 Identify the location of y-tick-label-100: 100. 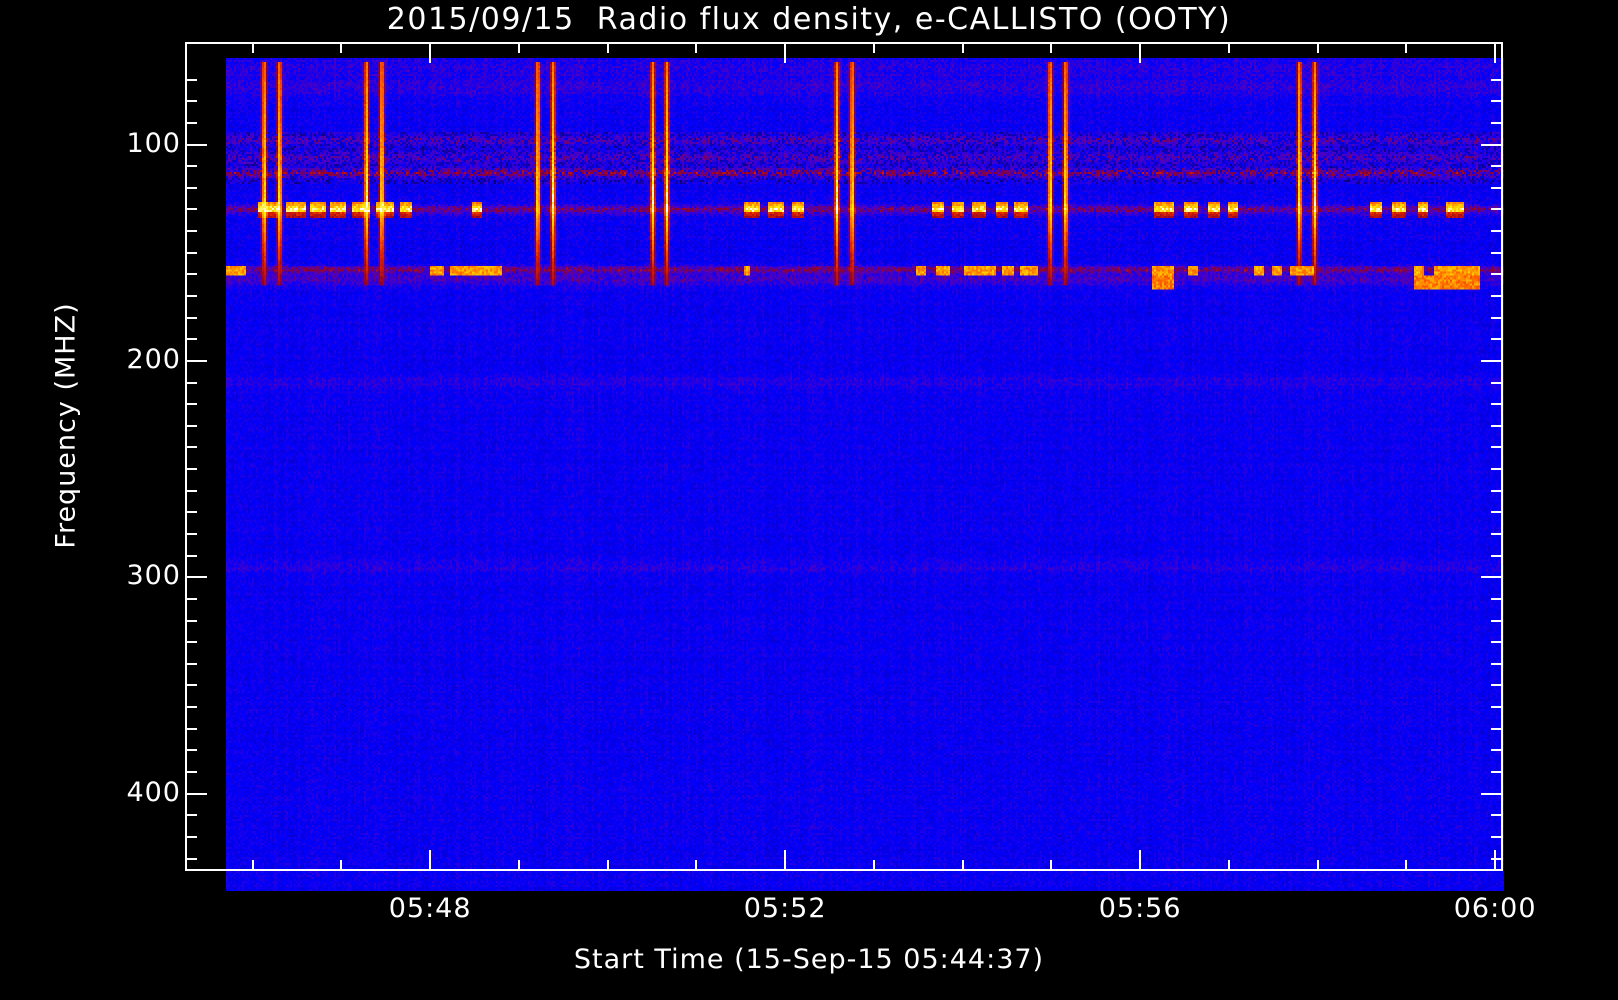
(153, 143).